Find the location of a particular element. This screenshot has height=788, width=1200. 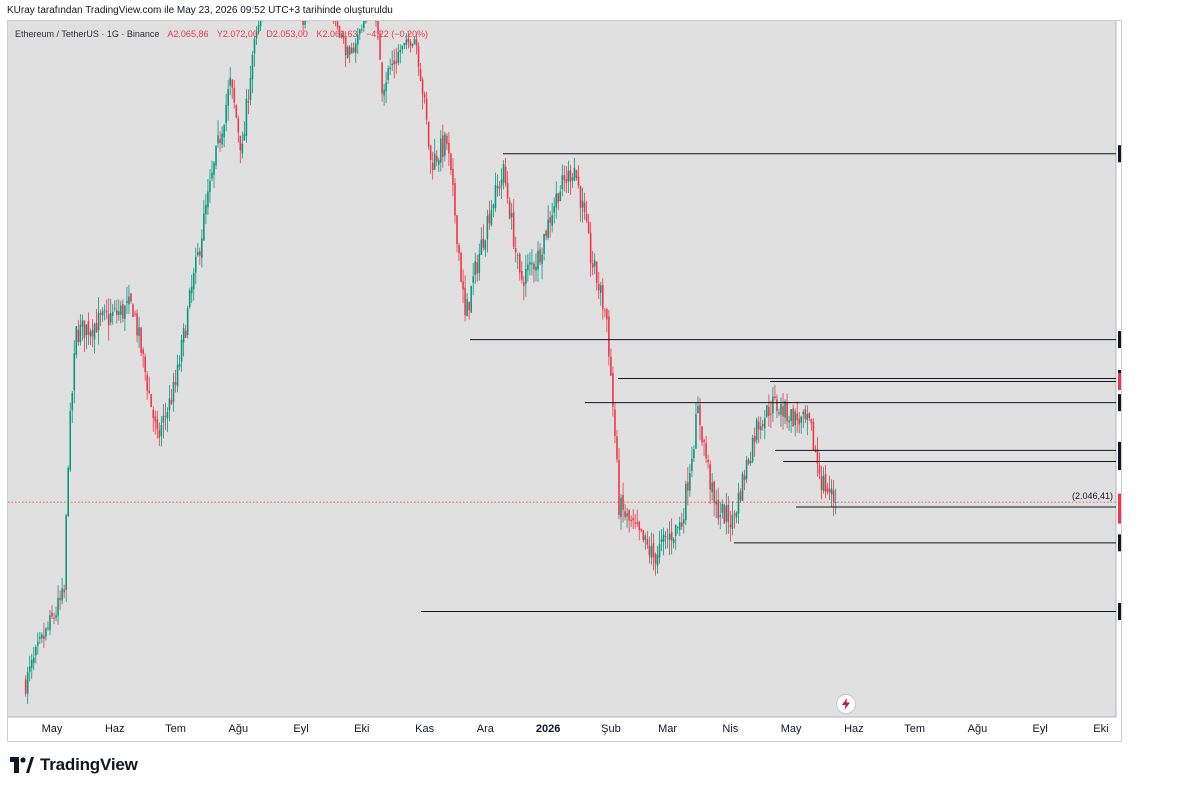

time-tick-label: 2026 is located at coordinates (548, 729).